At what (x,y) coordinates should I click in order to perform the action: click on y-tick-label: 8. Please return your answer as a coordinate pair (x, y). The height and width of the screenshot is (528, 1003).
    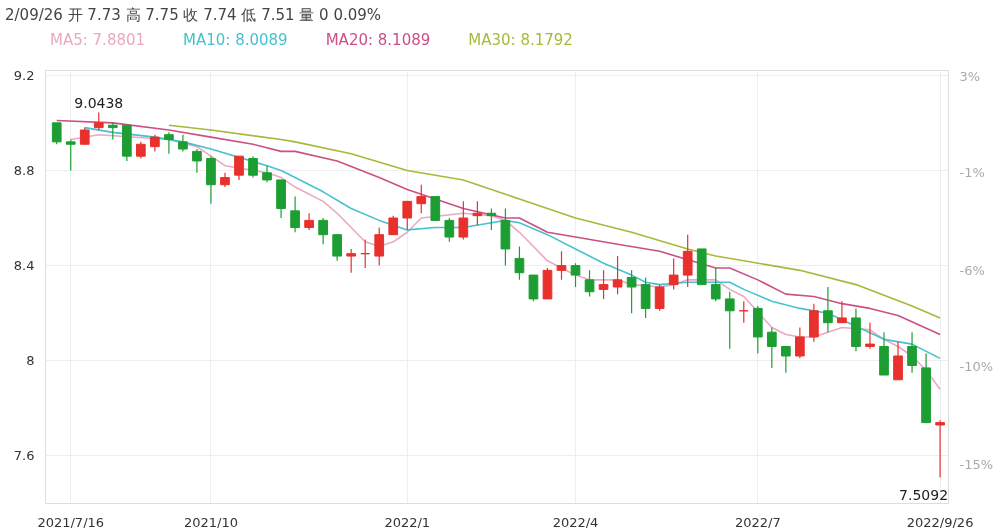
    Looking at the image, I should click on (30, 361).